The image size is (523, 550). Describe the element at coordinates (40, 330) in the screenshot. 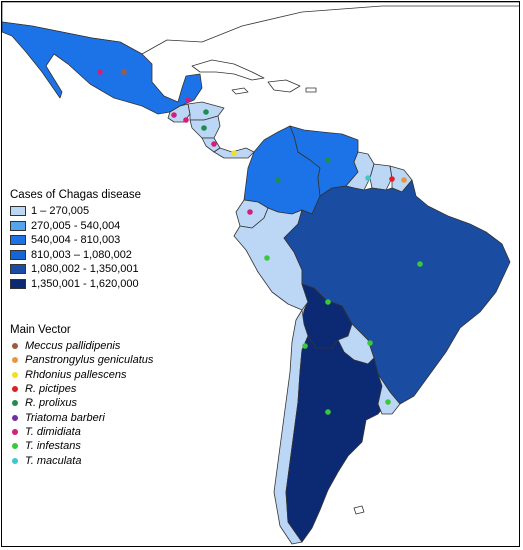

I see `vector-legend-title: Main Vector` at that location.